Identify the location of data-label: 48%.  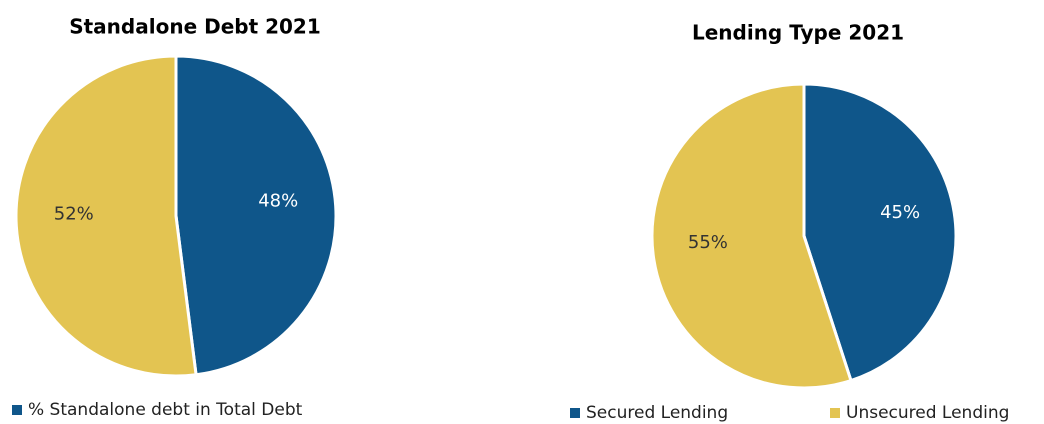
(278, 201).